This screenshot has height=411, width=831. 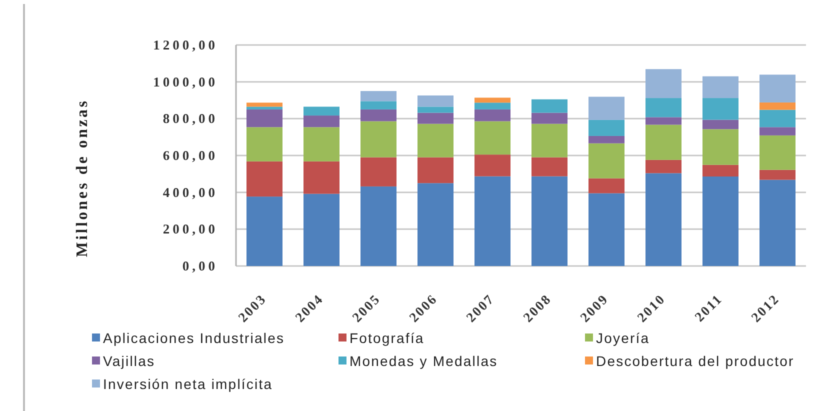 I want to click on y-axis-title: Millones de onzas, so click(x=82, y=178).